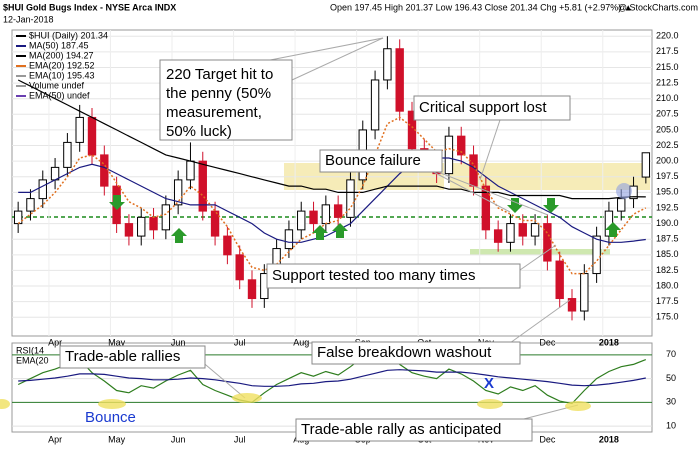 This screenshot has height=450, width=700. What do you see at coordinates (219, 74) in the screenshot?
I see `annotation: 220 Target hit to` at bounding box center [219, 74].